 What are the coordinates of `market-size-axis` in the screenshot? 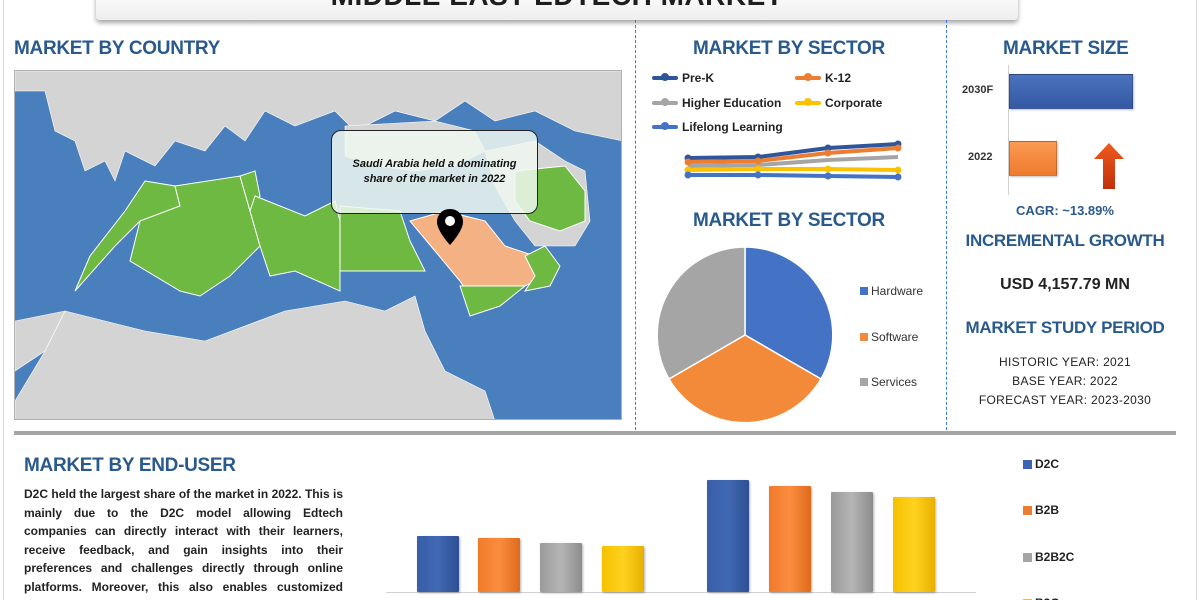 It's located at (1008, 130).